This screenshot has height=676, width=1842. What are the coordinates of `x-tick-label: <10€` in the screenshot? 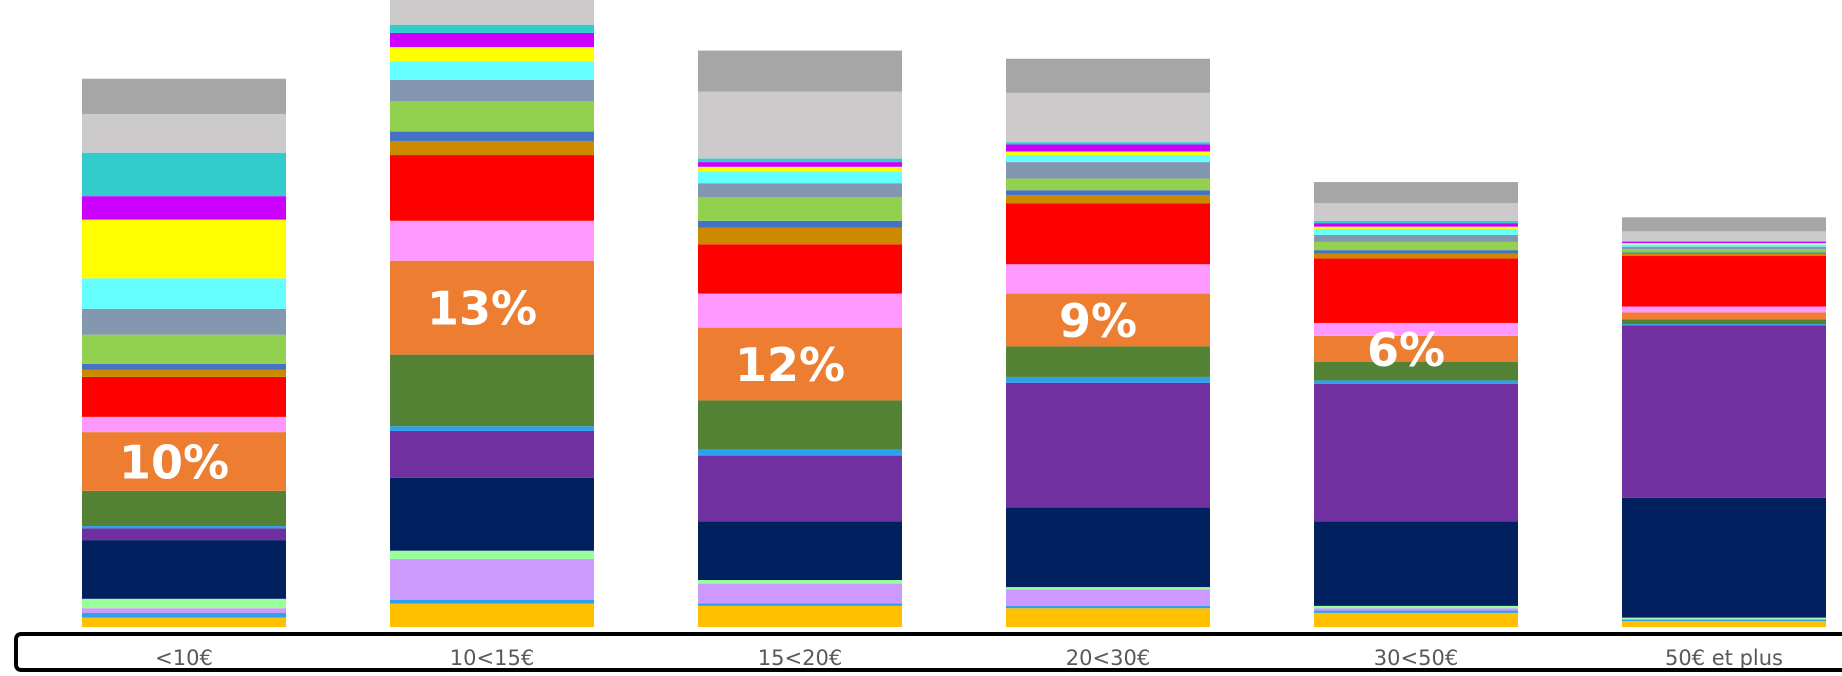 It's located at (184, 658).